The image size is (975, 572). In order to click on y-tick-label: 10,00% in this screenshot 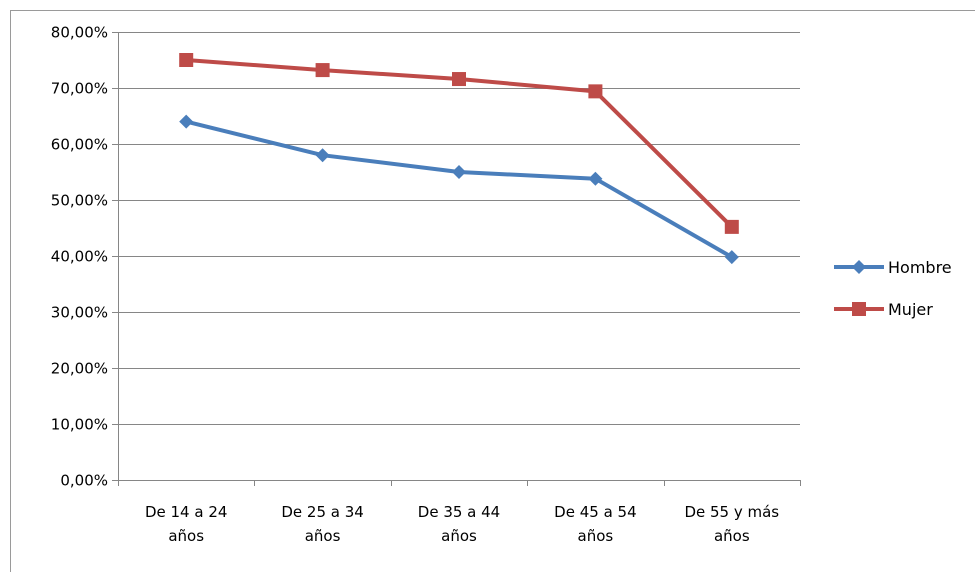, I will do `click(79, 425)`.